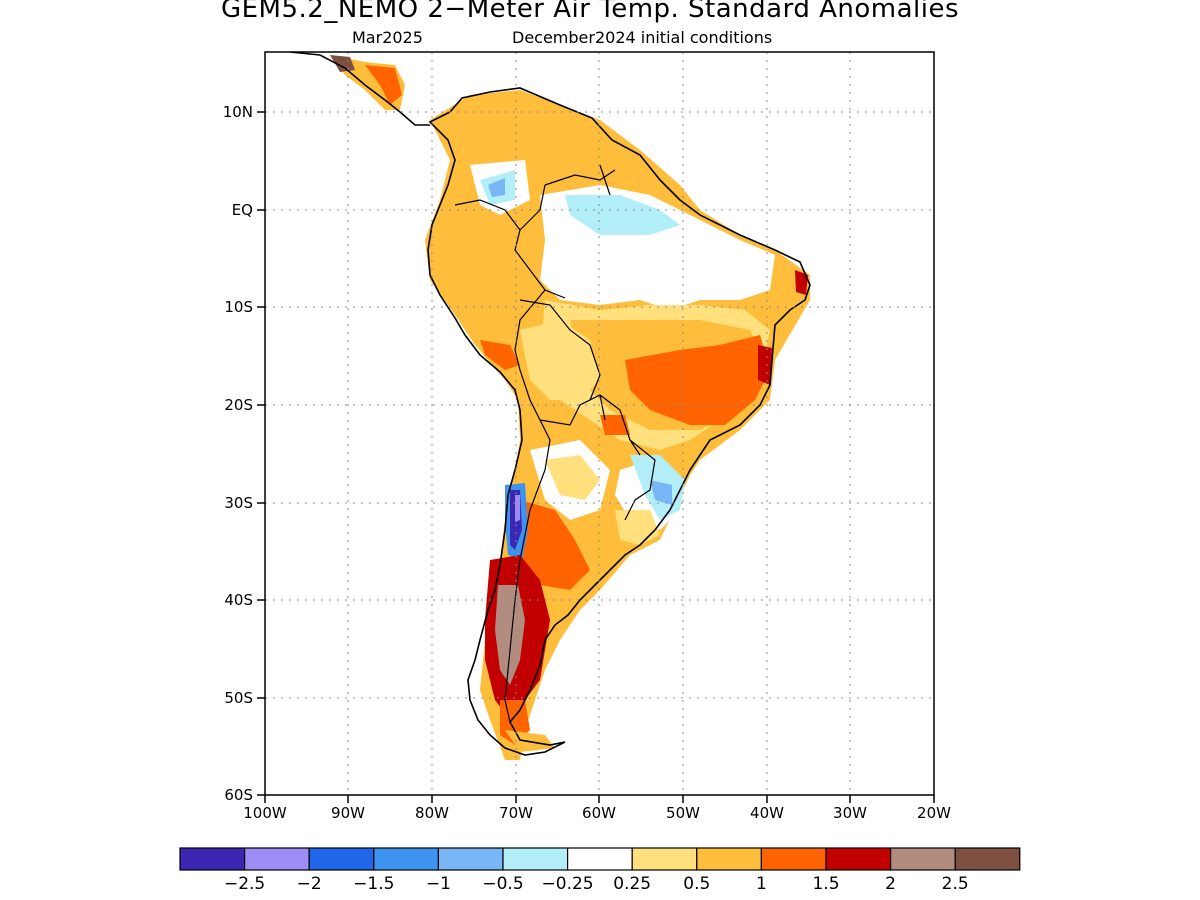 The width and height of the screenshot is (1200, 900). Describe the element at coordinates (387, 37) in the screenshot. I see `forecast-month: Mar2025` at that location.